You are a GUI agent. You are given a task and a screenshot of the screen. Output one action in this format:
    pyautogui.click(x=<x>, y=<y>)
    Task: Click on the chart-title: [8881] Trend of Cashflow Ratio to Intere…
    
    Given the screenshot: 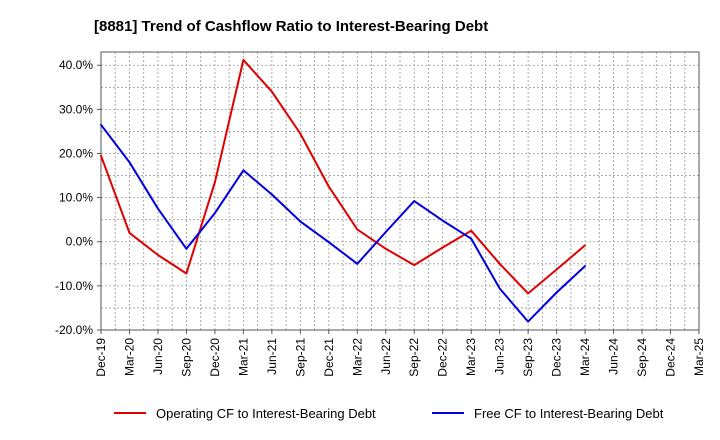 What is the action you would take?
    pyautogui.click(x=291, y=26)
    